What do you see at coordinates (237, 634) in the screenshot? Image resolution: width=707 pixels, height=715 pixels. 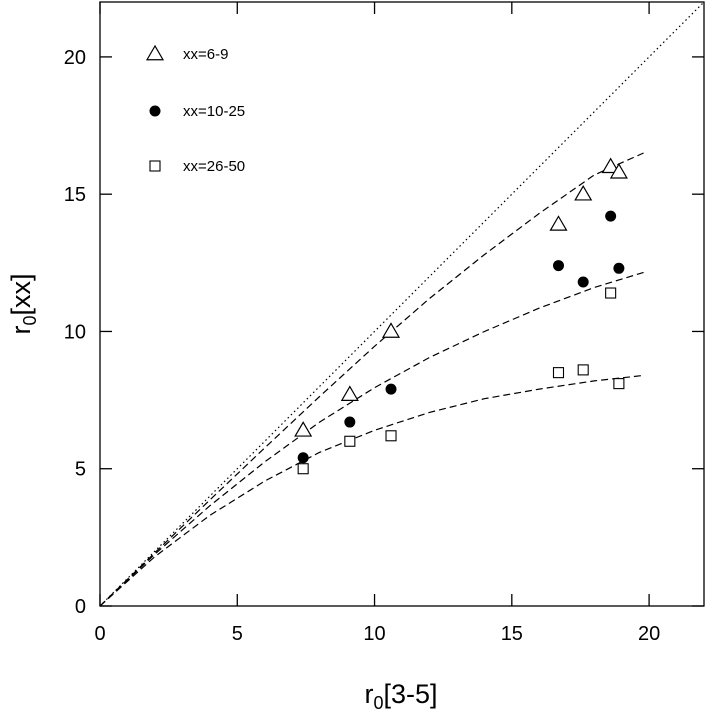 I see `x-tick-label: 5` at bounding box center [237, 634].